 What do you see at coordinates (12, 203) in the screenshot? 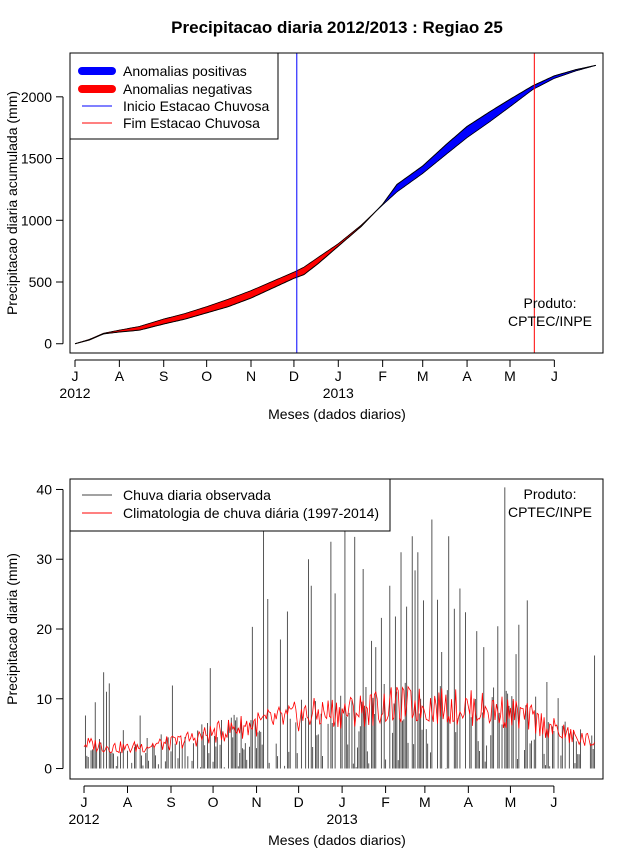
I see `cumulative-y-axis-label: Precipitacao diaria acumulada (mm)` at bounding box center [12, 203].